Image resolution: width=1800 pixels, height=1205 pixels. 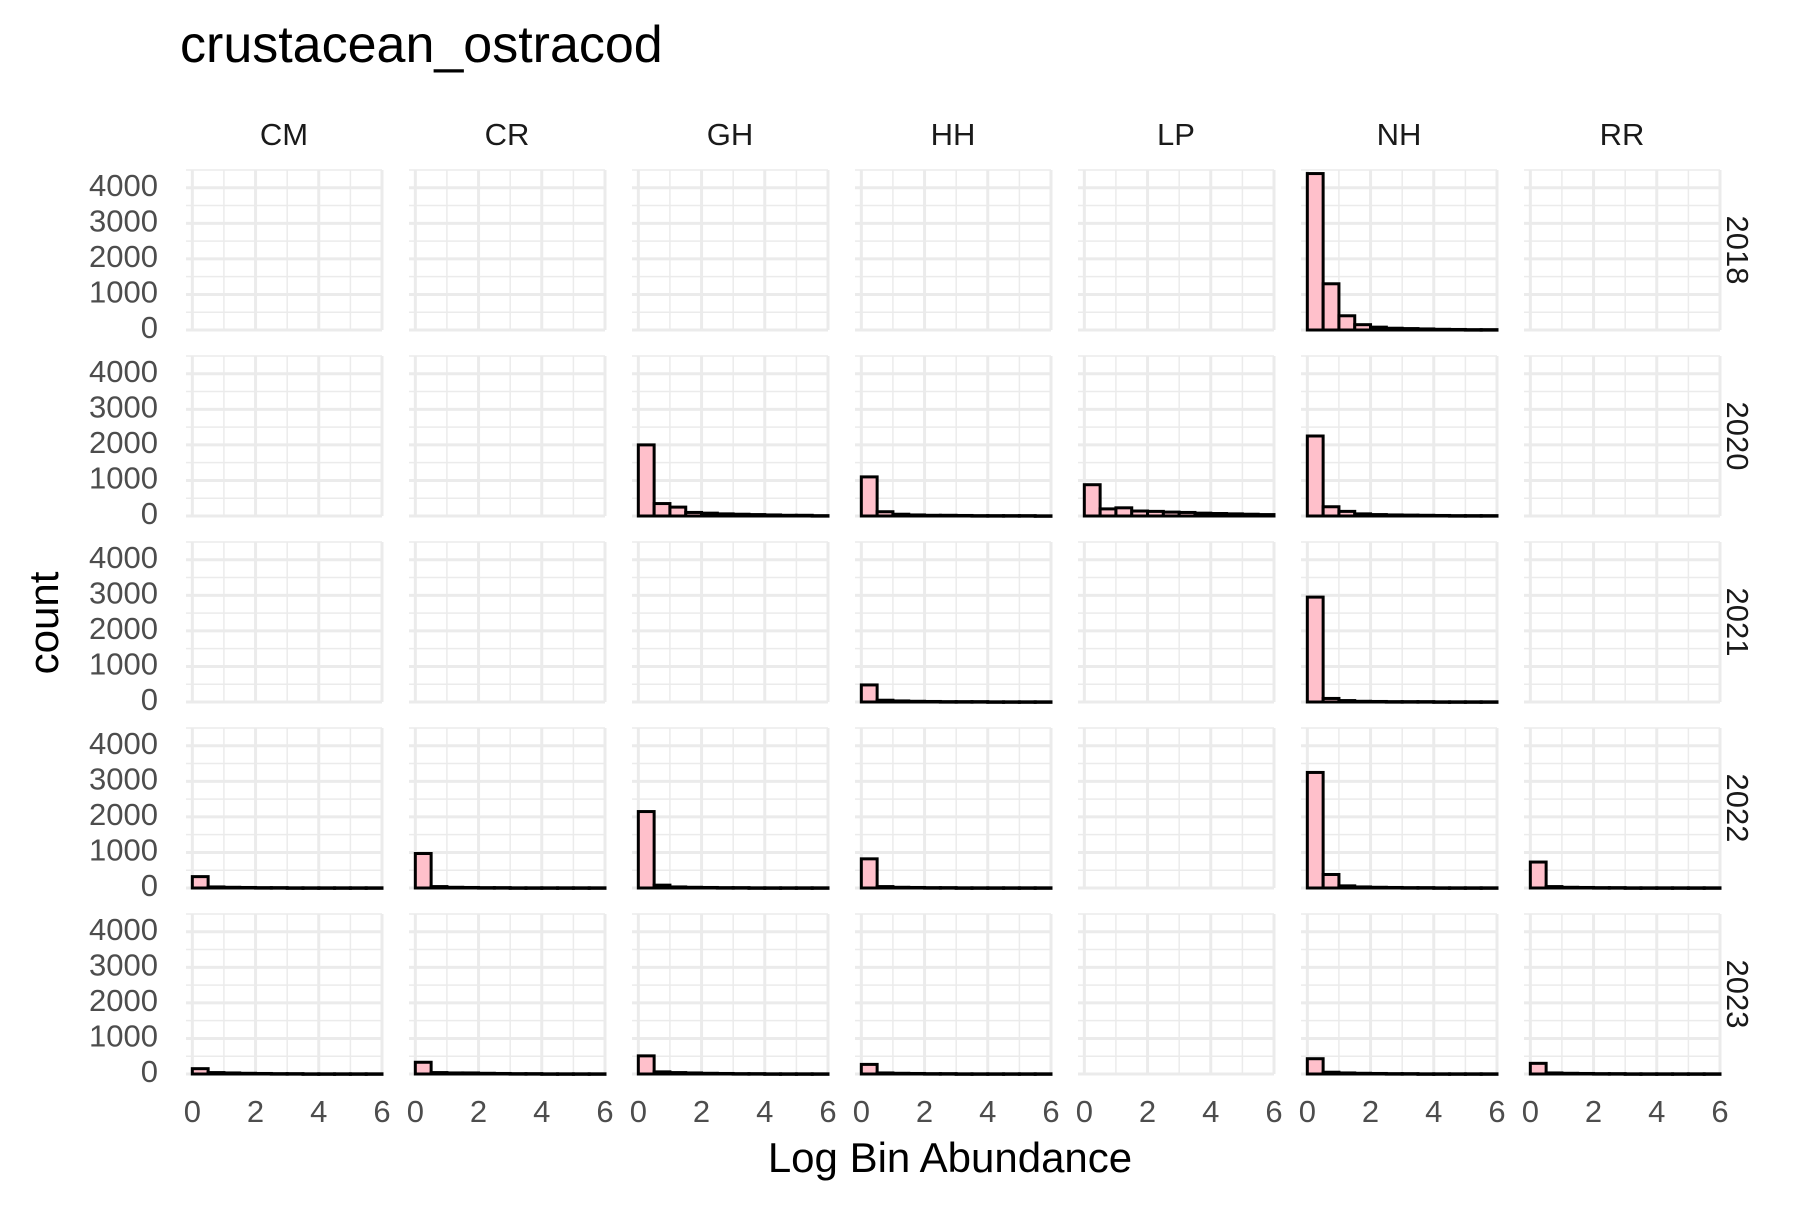 What do you see at coordinates (1177, 436) in the screenshot?
I see `panel-LP-2020` at bounding box center [1177, 436].